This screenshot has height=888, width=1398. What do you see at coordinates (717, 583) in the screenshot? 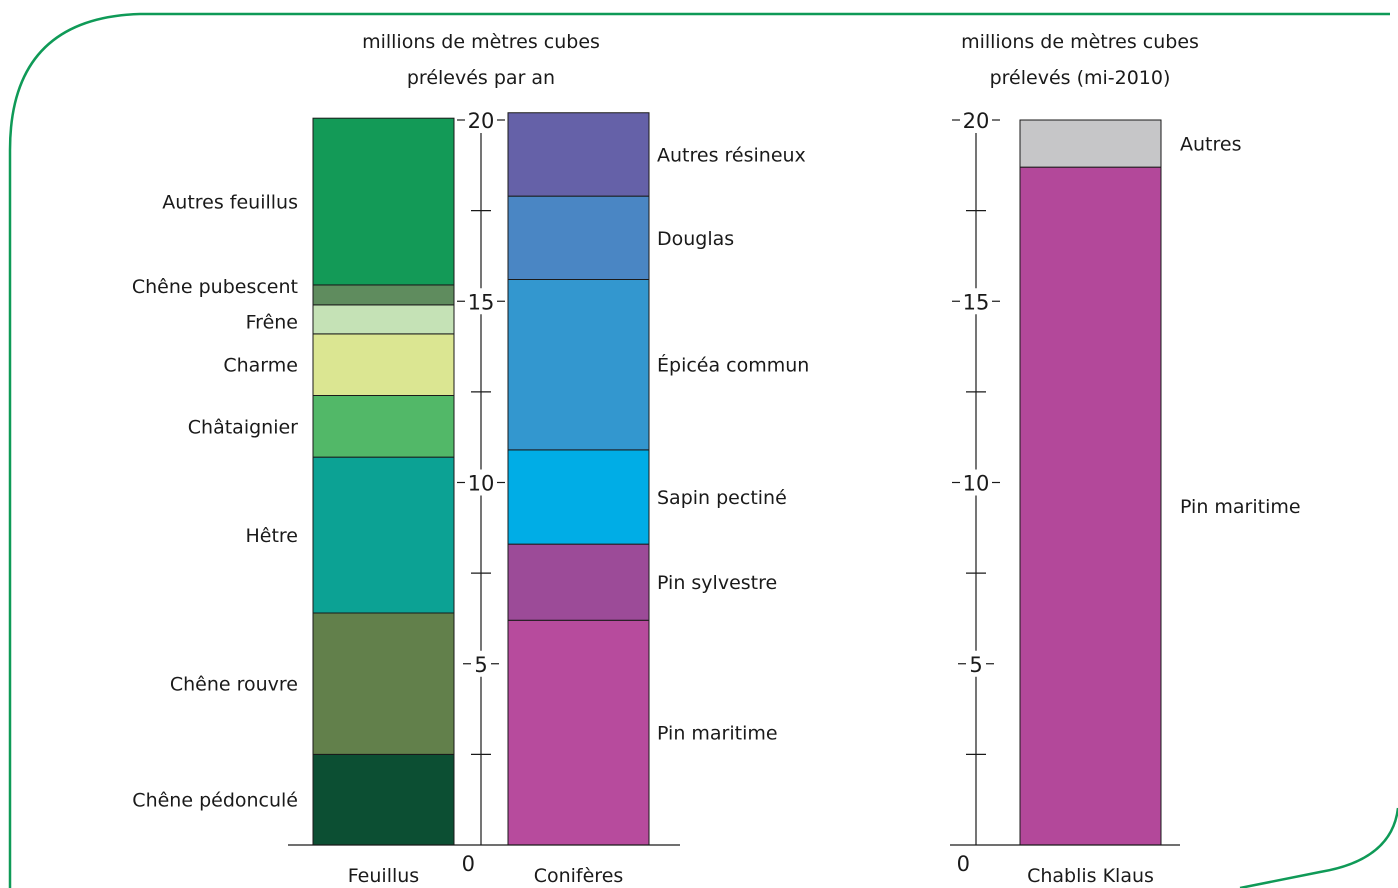
I see `segment-label: Pin sylvestre` at bounding box center [717, 583].